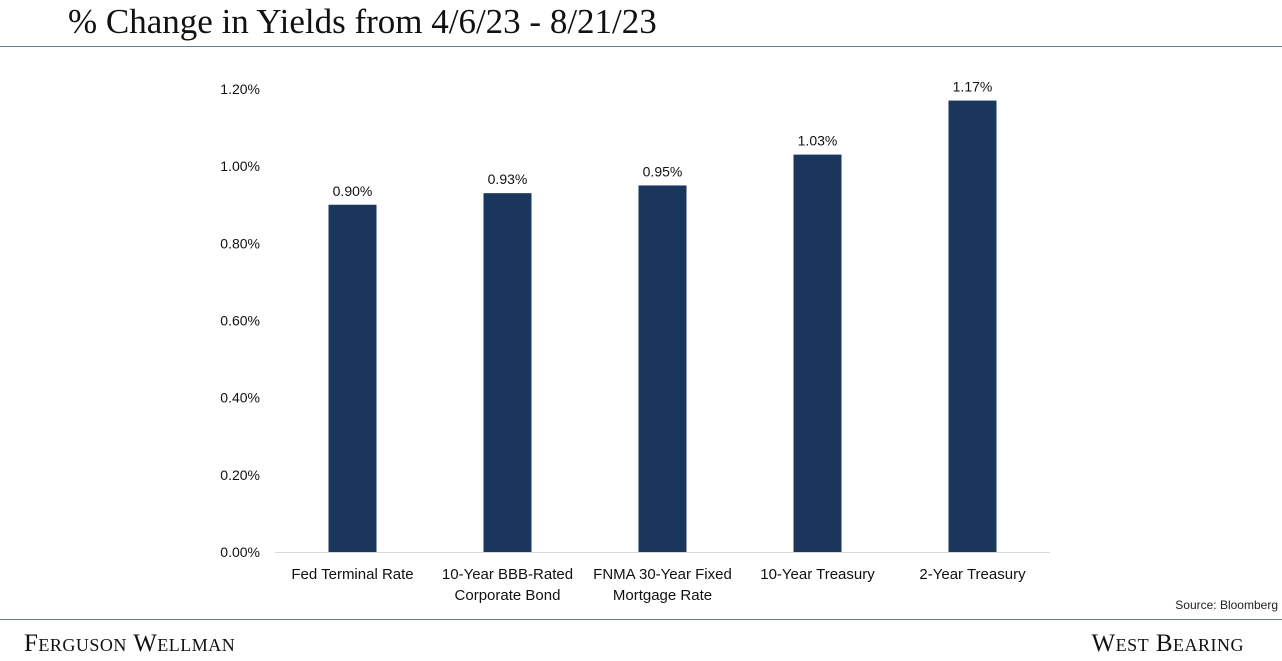 This screenshot has width=1282, height=661. I want to click on footer-brand-right: West Bearing, so click(1167, 643).